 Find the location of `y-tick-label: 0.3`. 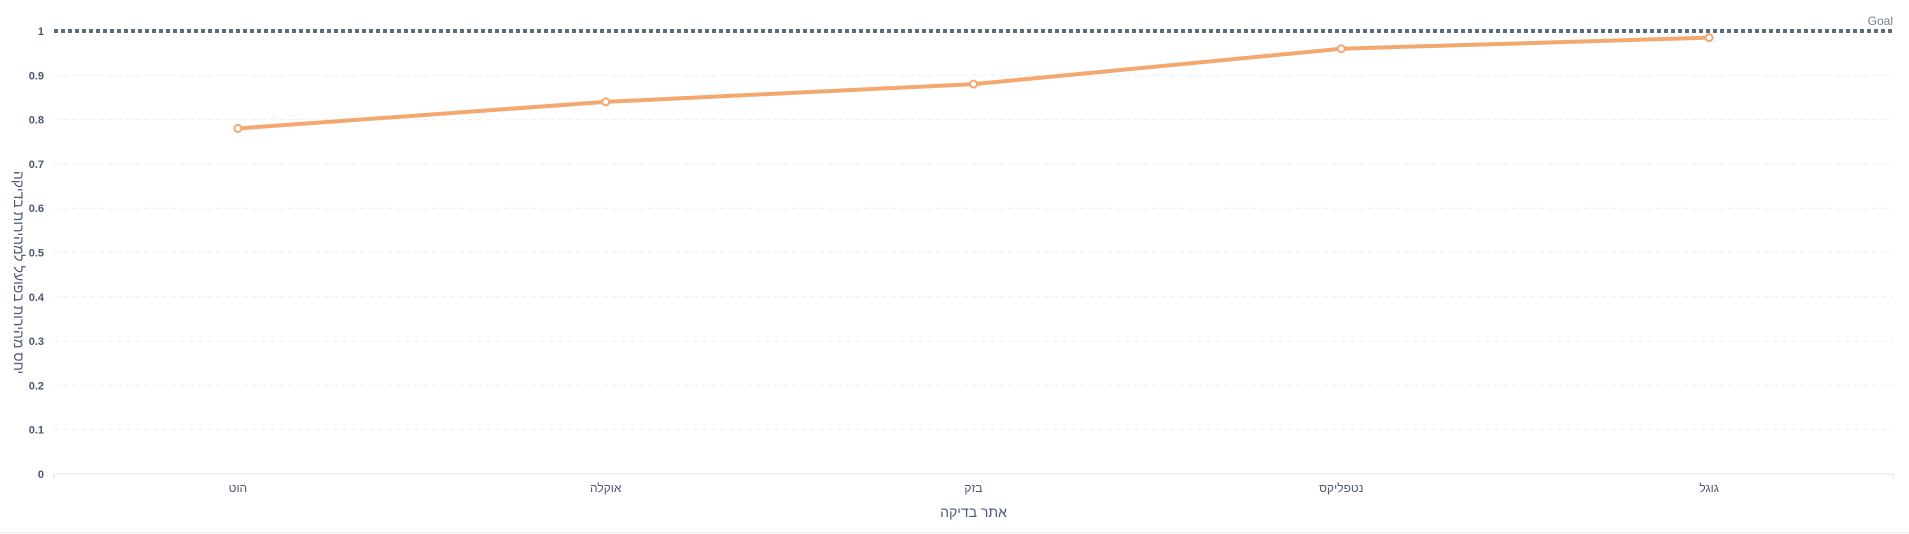

y-tick-label: 0.3 is located at coordinates (36, 342).